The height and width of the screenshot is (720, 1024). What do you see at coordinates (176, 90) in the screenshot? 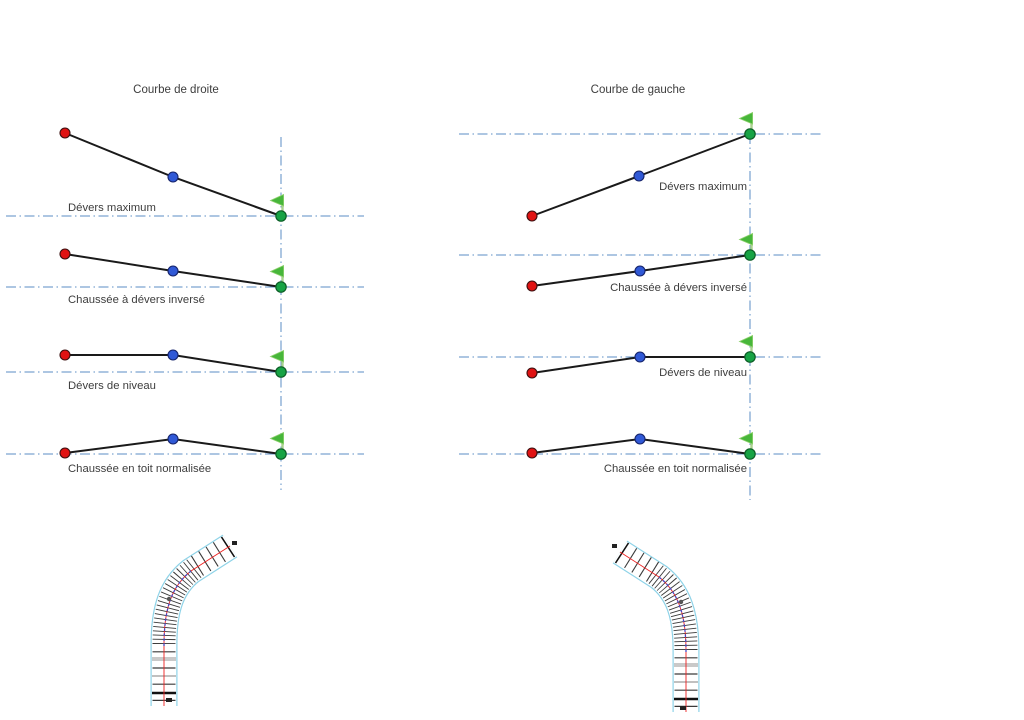
I see `panel-title: Courbe de droite` at bounding box center [176, 90].